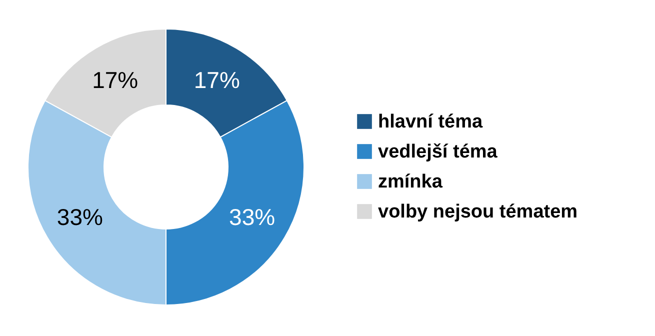  What do you see at coordinates (438, 152) in the screenshot?
I see `legend-label: vedlejší téma` at bounding box center [438, 152].